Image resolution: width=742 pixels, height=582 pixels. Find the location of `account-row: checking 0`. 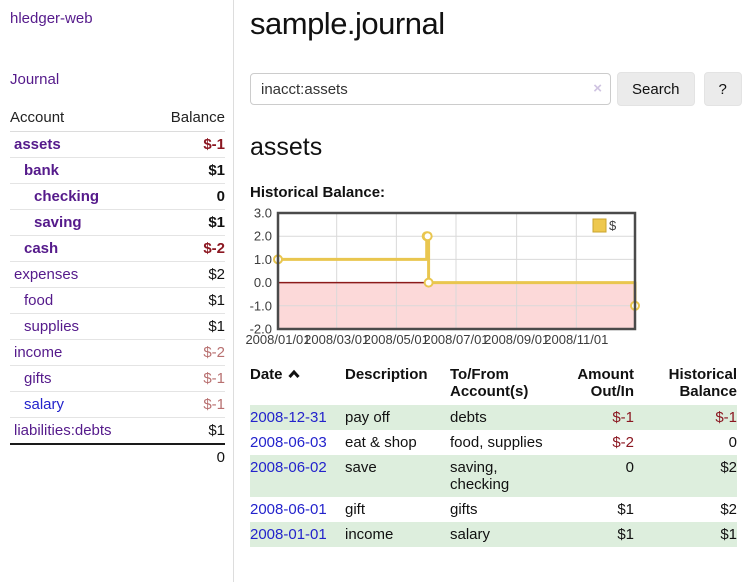

account-row: checking 0 is located at coordinates (117, 196).